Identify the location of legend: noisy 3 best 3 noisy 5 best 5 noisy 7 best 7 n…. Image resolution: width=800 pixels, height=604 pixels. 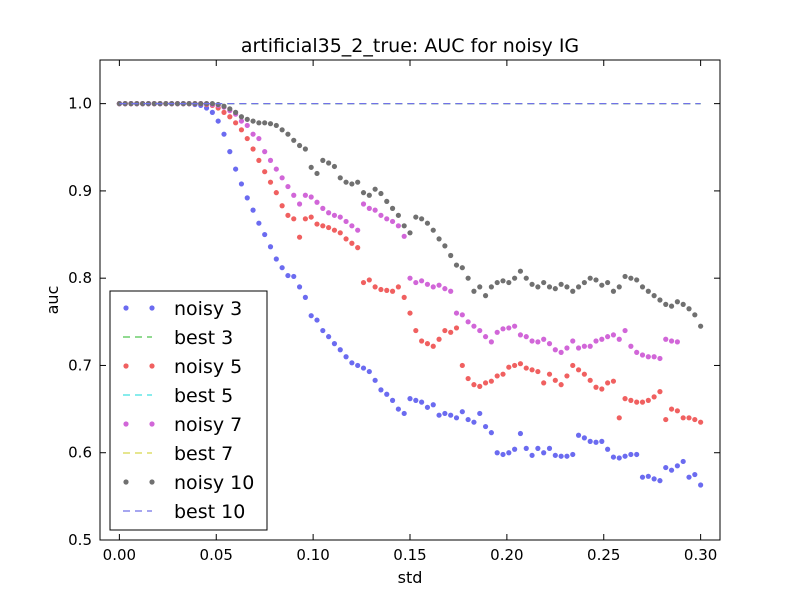
(188, 410).